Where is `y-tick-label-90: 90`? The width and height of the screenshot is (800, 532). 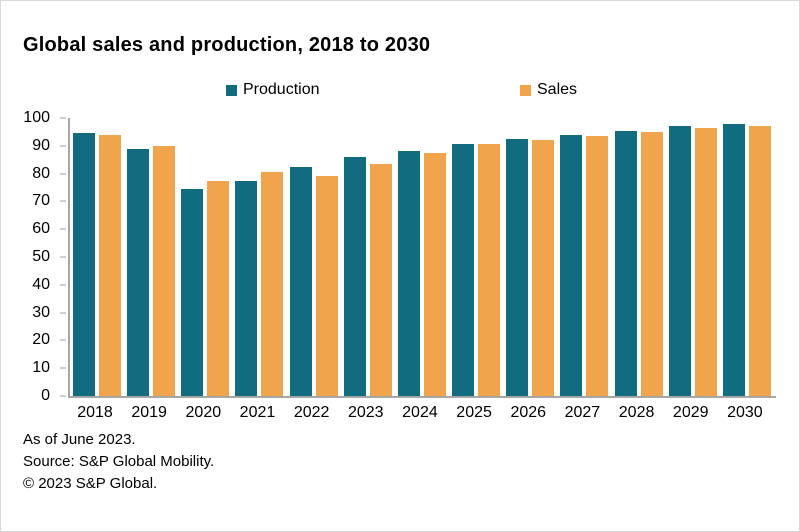 y-tick-label-90: 90 is located at coordinates (41, 145).